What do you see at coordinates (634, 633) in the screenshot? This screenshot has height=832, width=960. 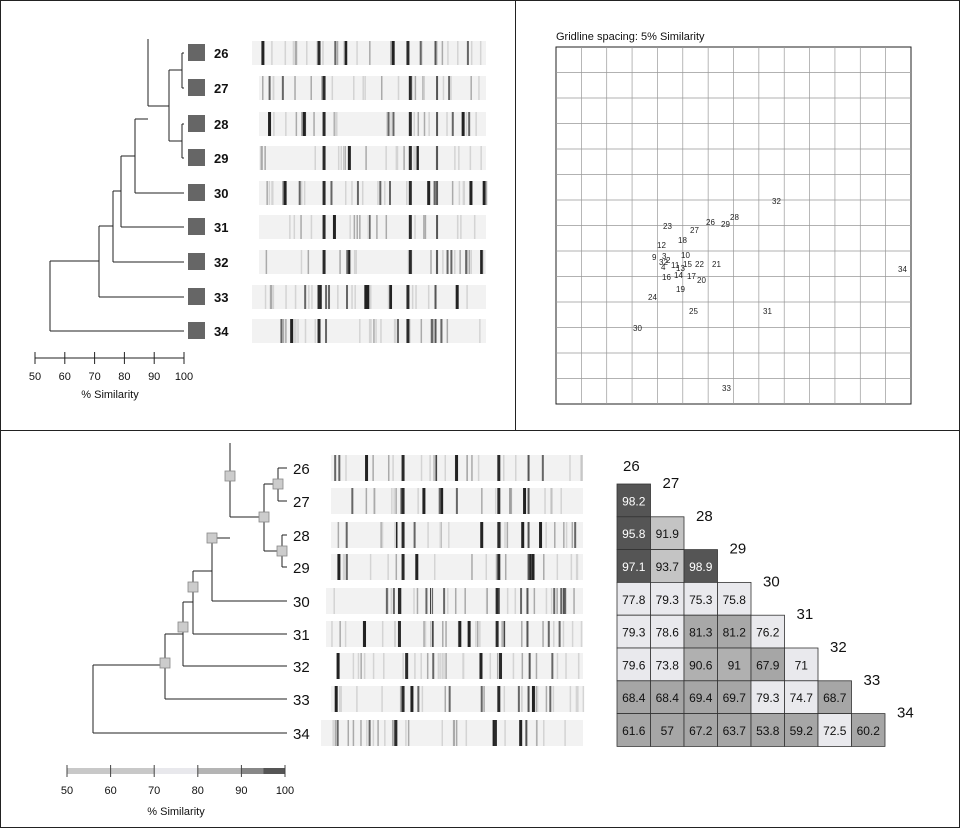 I see `matrix-cell-value: 79.3` at bounding box center [634, 633].